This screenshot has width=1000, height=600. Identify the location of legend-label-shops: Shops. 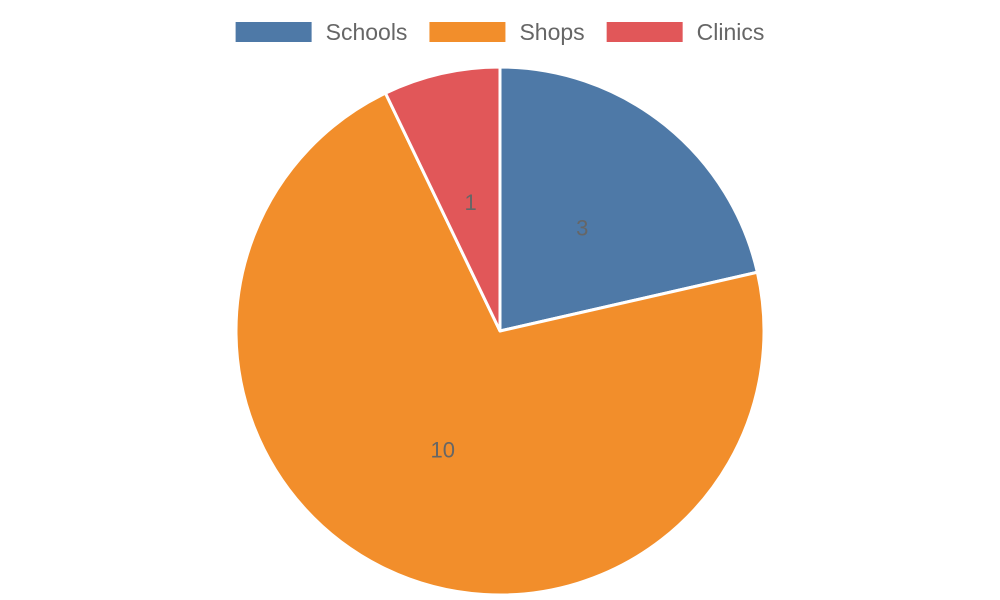
(551, 32).